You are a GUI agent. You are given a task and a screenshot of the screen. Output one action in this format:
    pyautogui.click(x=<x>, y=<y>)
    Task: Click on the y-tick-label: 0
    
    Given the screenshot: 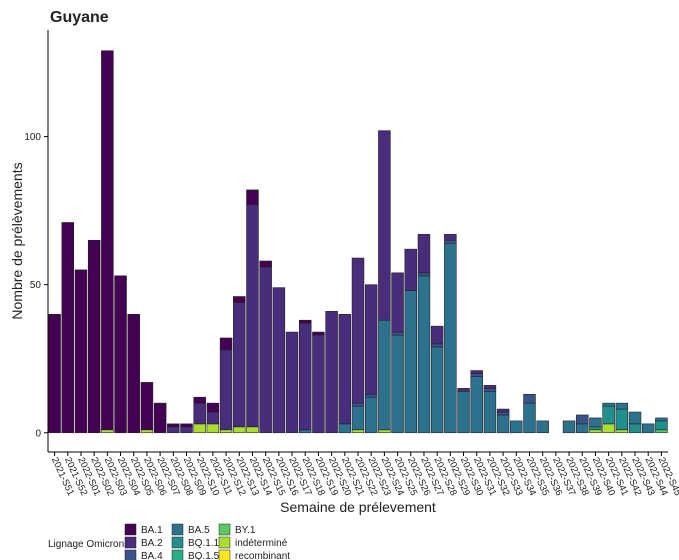 What is the action you would take?
    pyautogui.click(x=38, y=433)
    